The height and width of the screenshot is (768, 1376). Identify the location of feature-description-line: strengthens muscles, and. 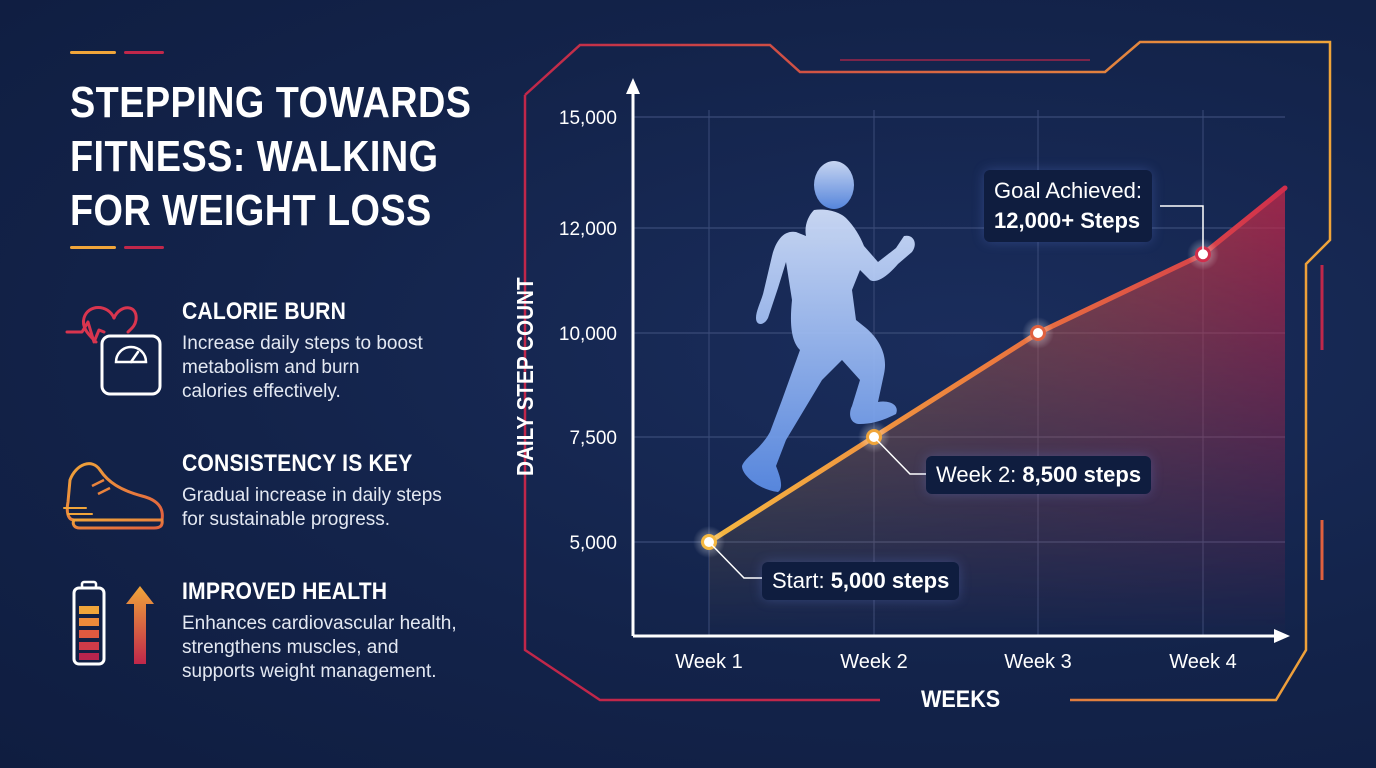
(290, 647).